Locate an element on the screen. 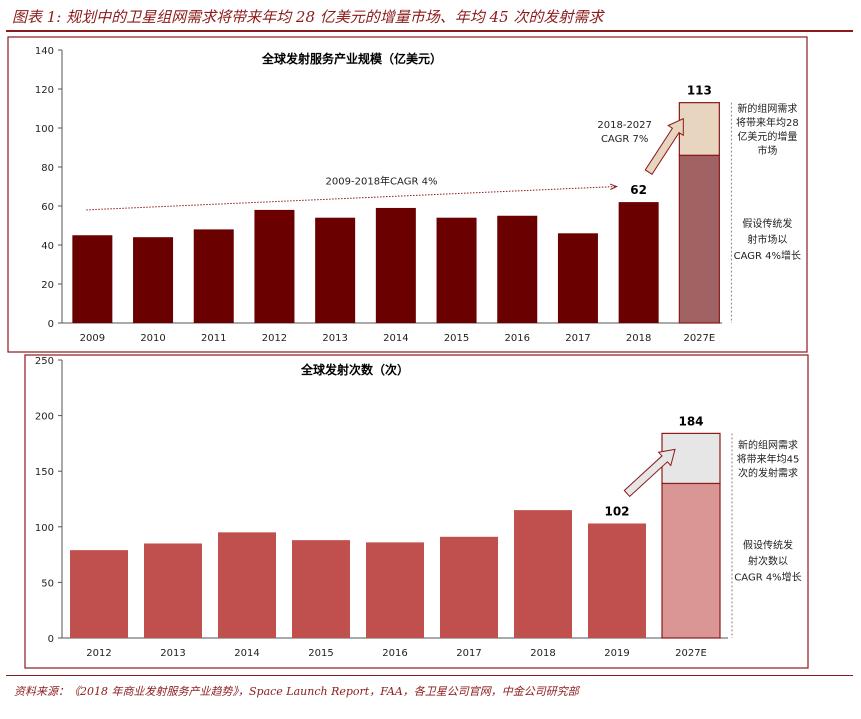 Image resolution: width=861 pixels, height=719 pixels. c2-x-tick-label: 2013 is located at coordinates (172, 653).